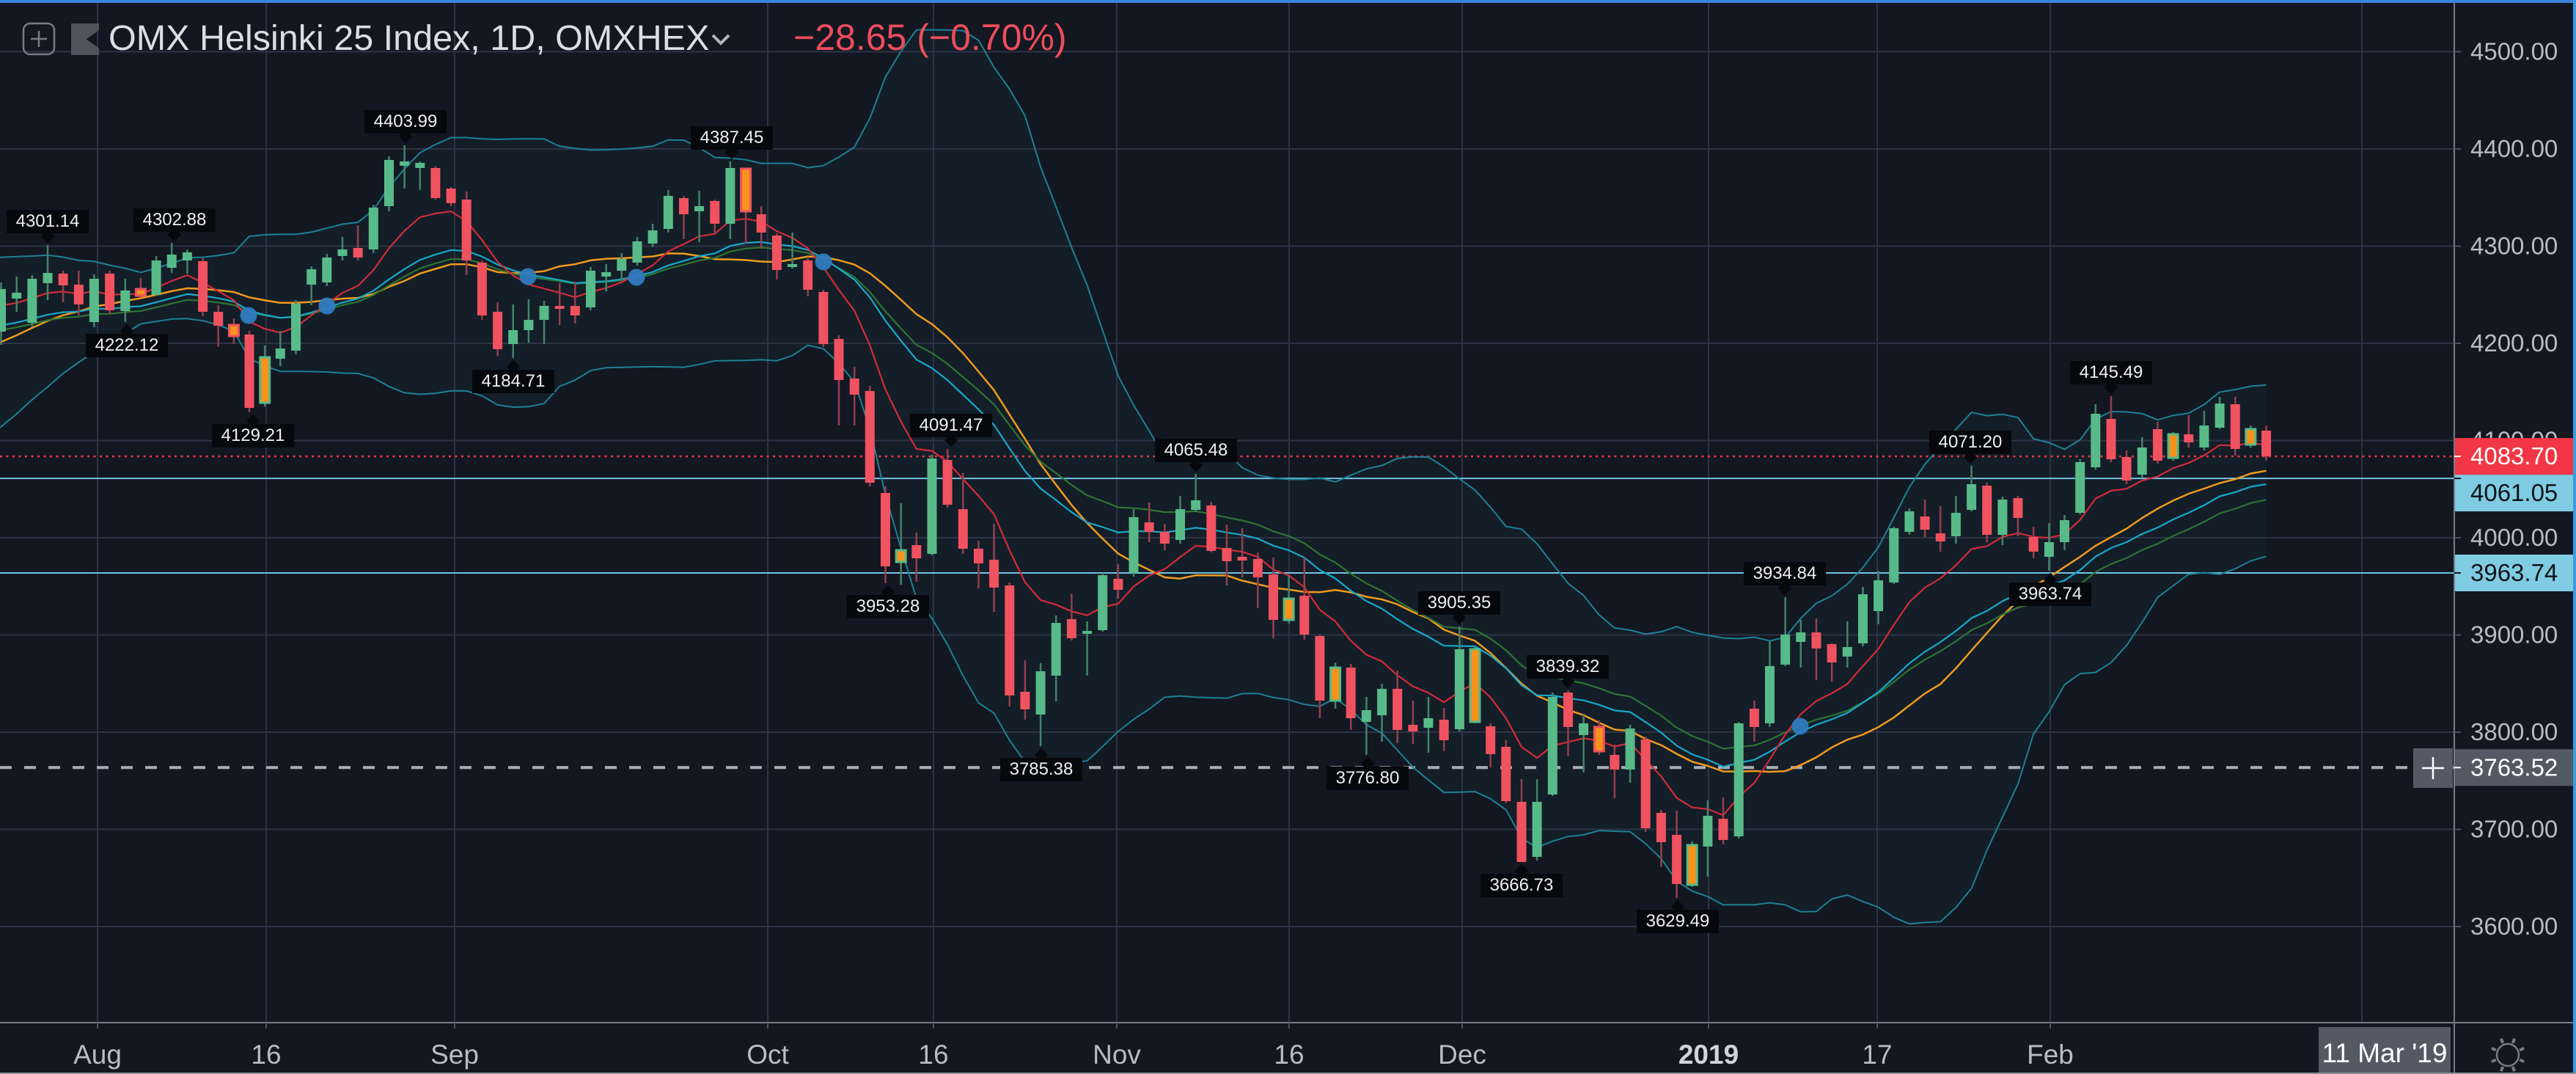  I want to click on svg-text: 4071.20, so click(1971, 442).